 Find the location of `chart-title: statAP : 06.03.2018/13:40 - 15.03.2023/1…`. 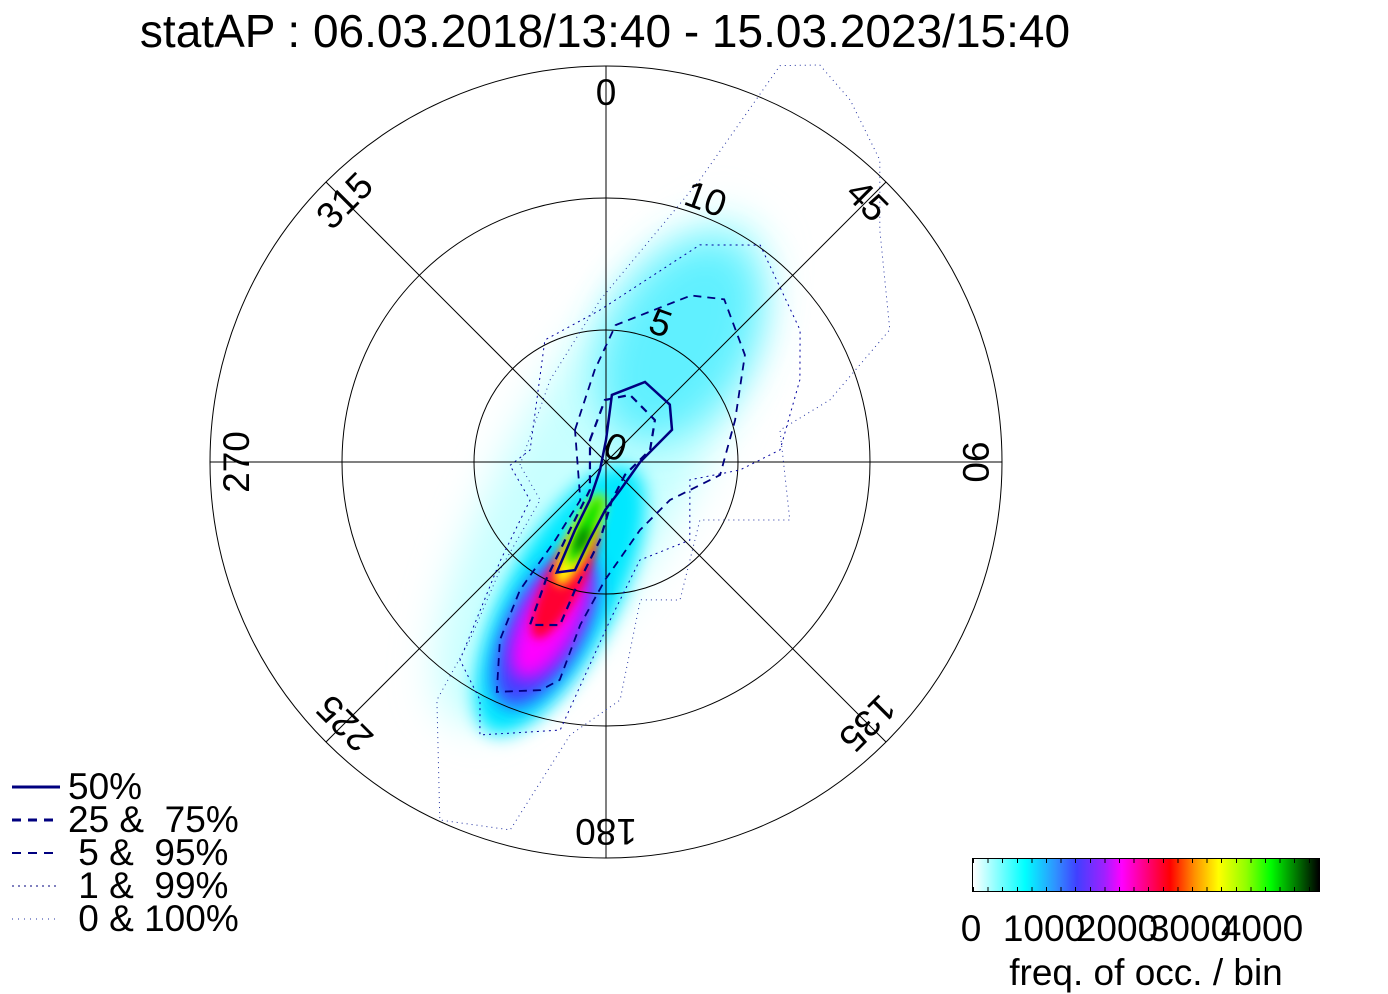

chart-title: statAP : 06.03.2018/13:40 - 15.03.2023/1… is located at coordinates (605, 31).